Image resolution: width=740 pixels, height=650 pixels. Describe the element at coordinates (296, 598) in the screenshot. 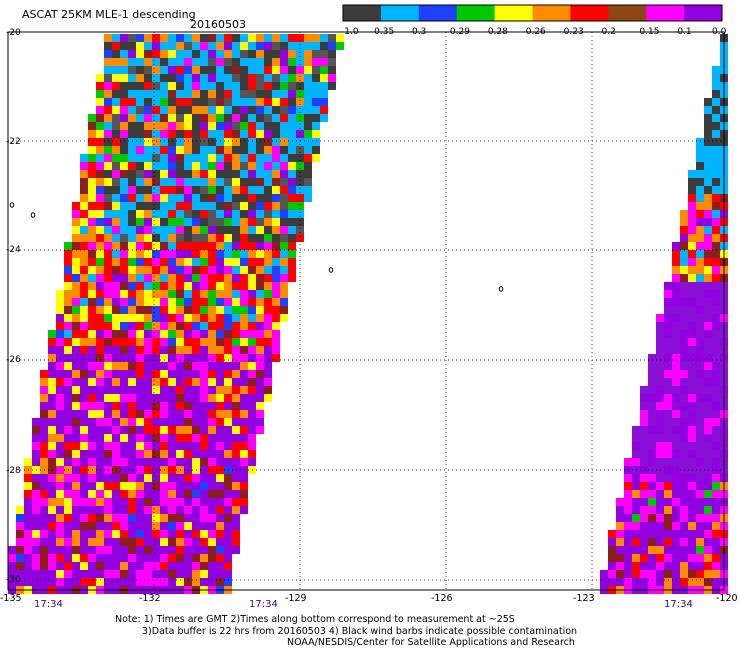

I see `lon-label: -129` at that location.